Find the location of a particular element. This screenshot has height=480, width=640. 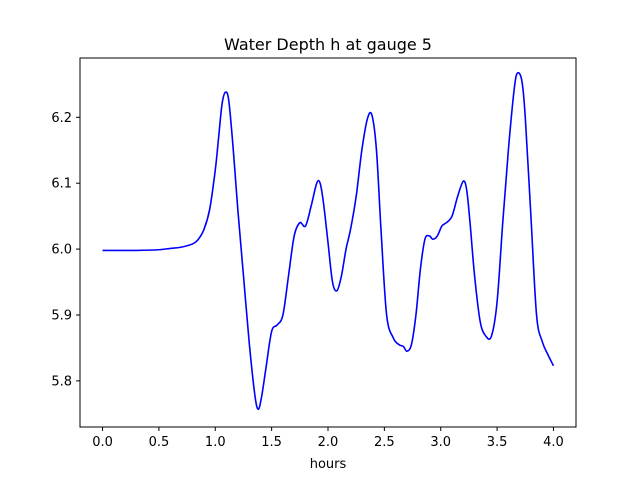

x-axis-label: hours is located at coordinates (328, 464).